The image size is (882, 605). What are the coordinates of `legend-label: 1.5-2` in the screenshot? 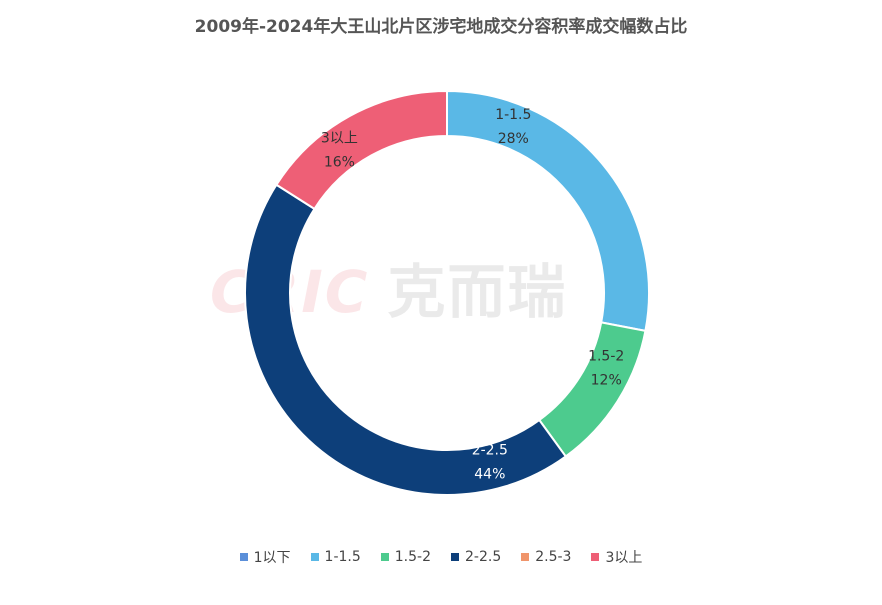 It's located at (412, 557).